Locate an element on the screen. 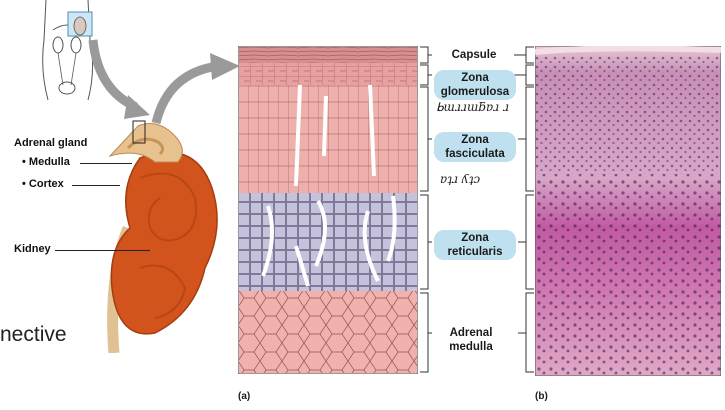 The image size is (725, 410). cortex-label: • Cortex is located at coordinates (43, 184).